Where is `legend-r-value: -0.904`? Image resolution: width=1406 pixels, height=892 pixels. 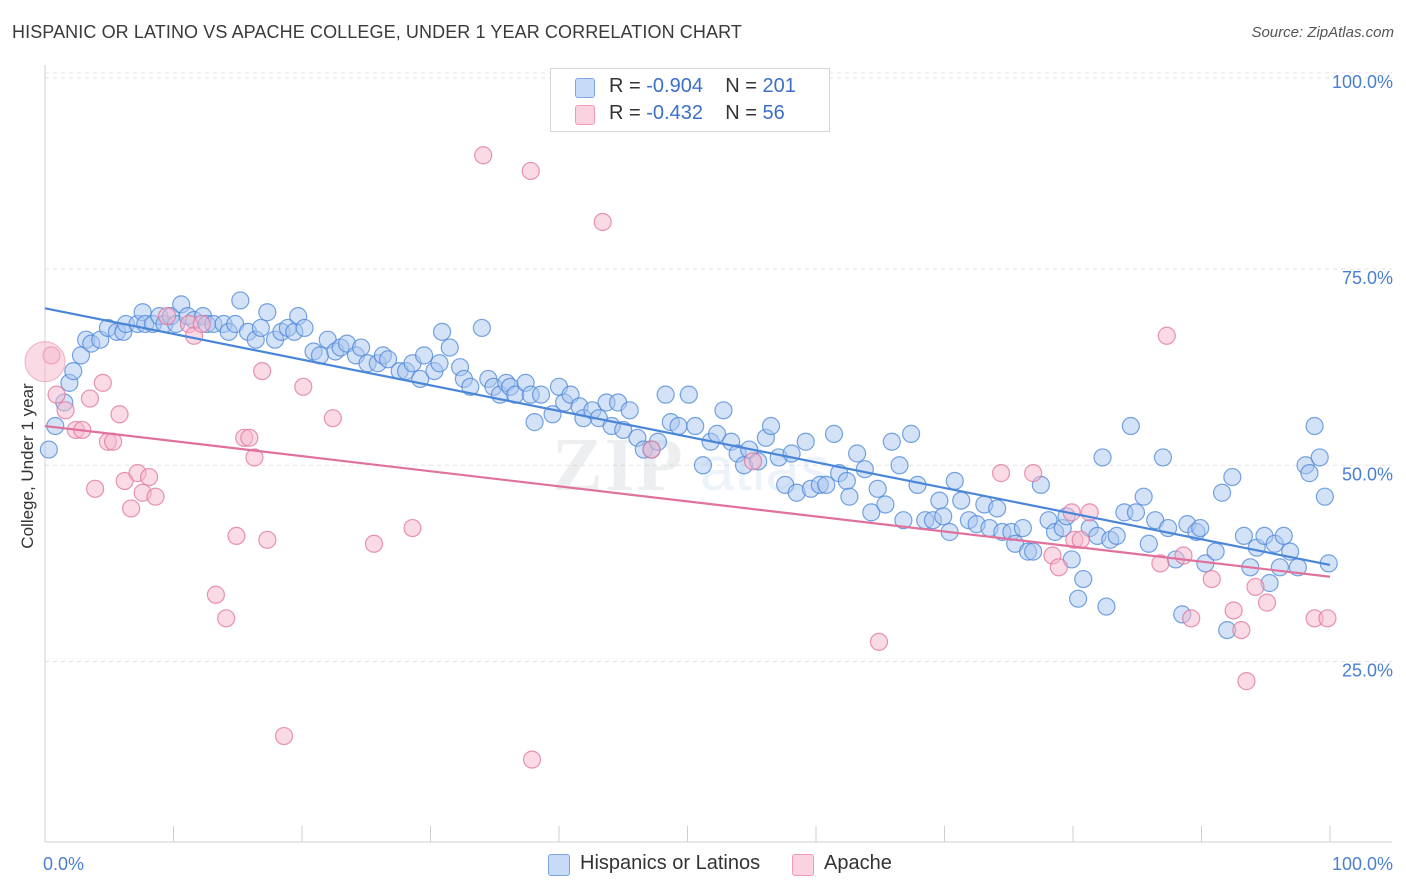
legend-r-value: -0.904 is located at coordinates (674, 86).